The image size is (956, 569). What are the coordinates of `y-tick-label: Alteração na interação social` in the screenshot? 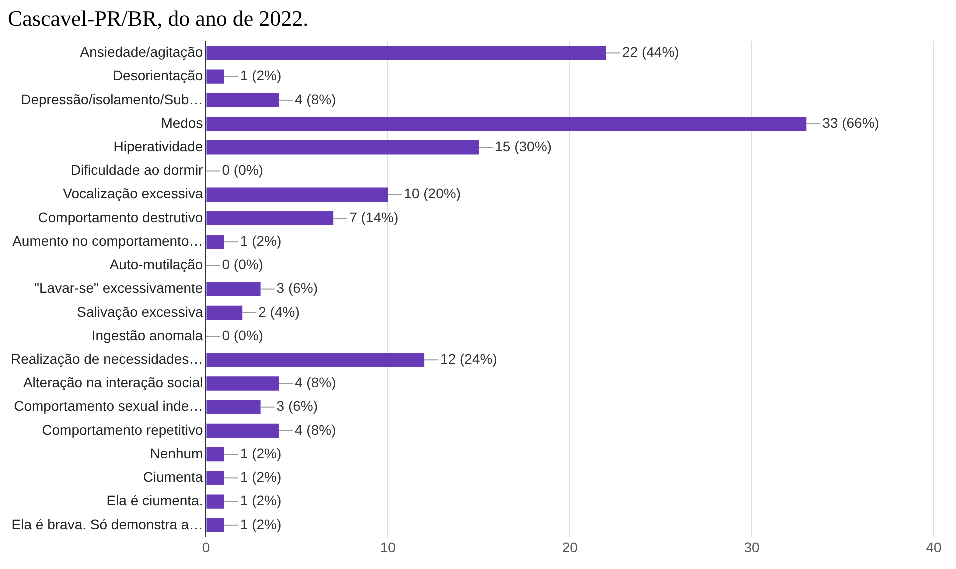 It's located at (113, 382).